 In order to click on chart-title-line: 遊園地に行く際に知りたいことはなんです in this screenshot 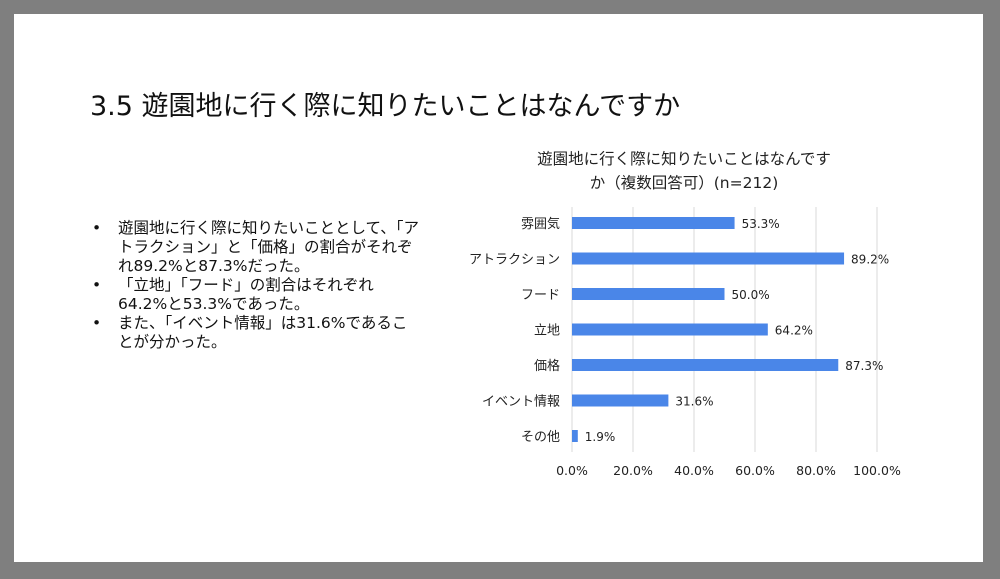, I will do `click(684, 159)`.